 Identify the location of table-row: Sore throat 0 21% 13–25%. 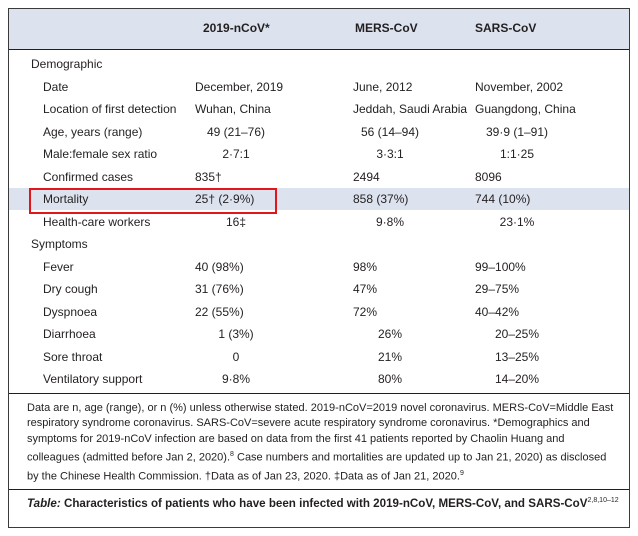
(319, 357).